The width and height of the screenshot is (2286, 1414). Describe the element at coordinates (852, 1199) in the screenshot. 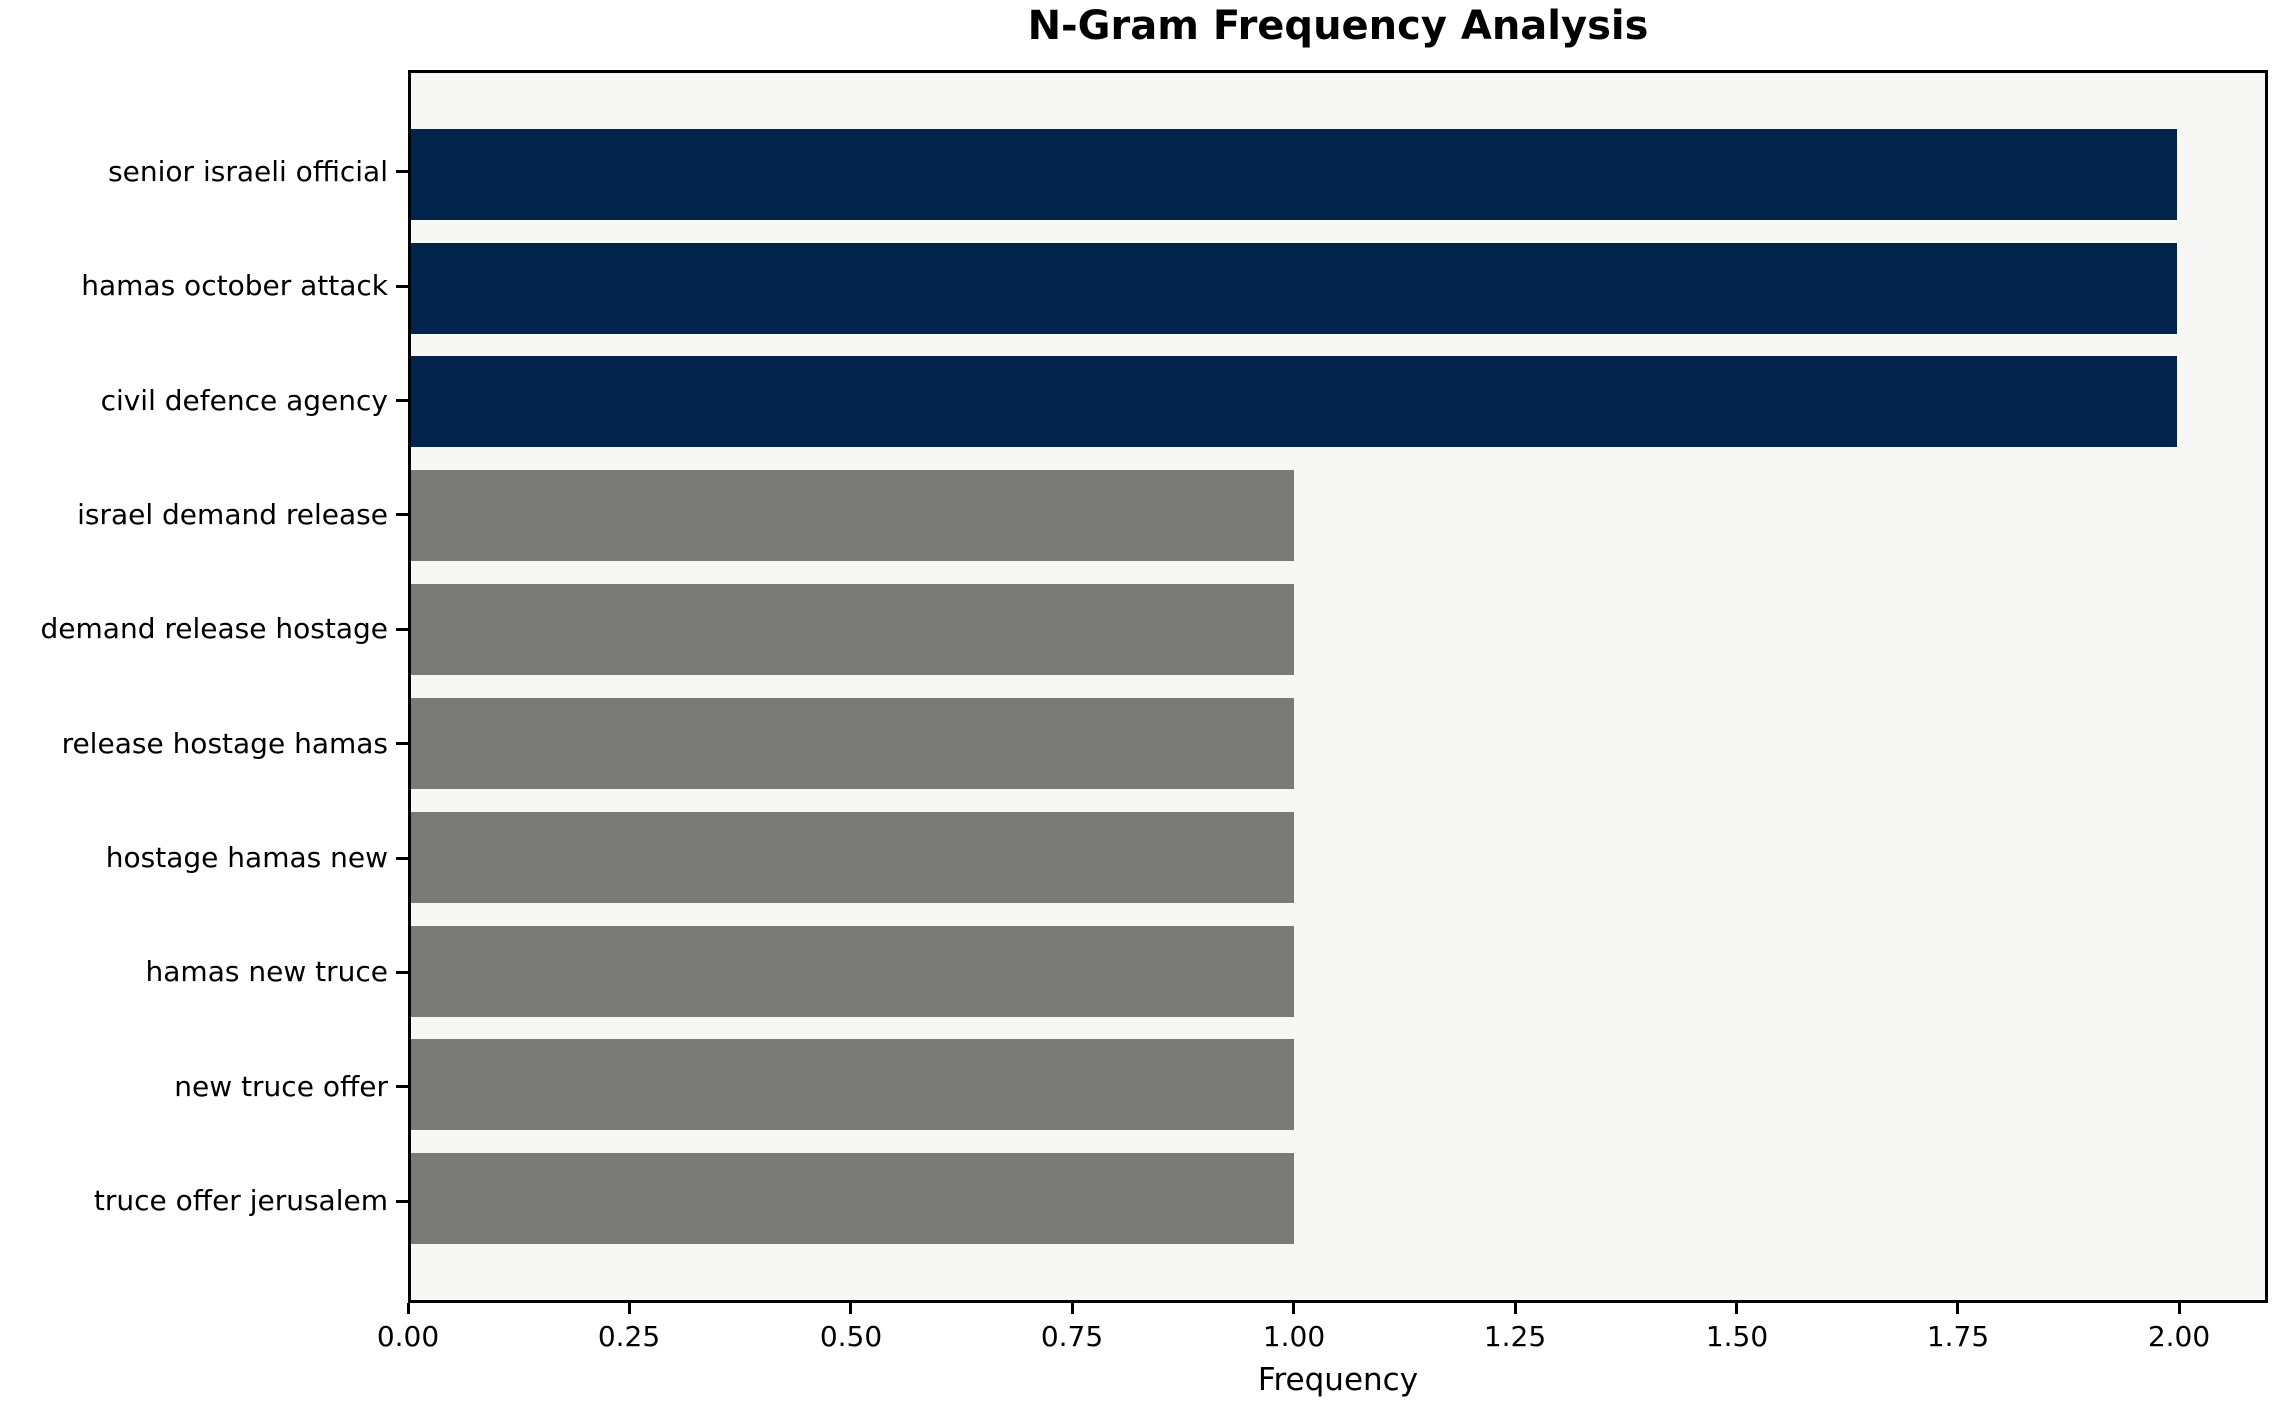

I see `bar-truce-offer-jerusalem` at that location.